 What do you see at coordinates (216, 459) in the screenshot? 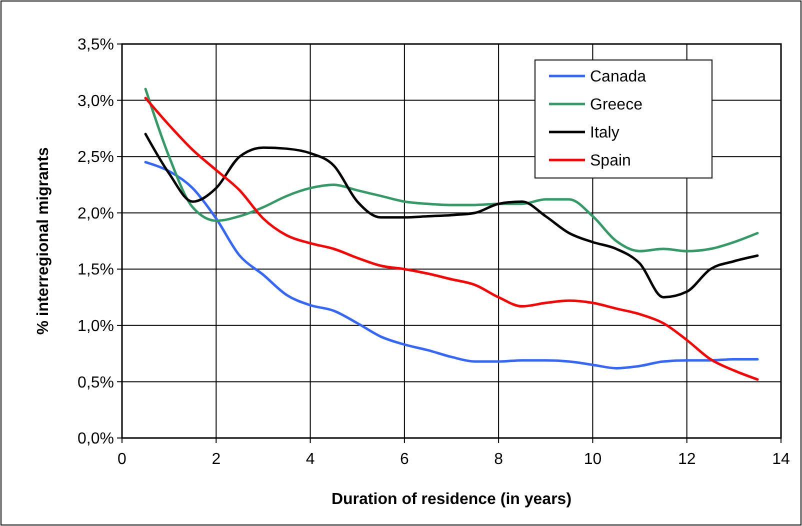
I see `x-tick-label: 2` at bounding box center [216, 459].